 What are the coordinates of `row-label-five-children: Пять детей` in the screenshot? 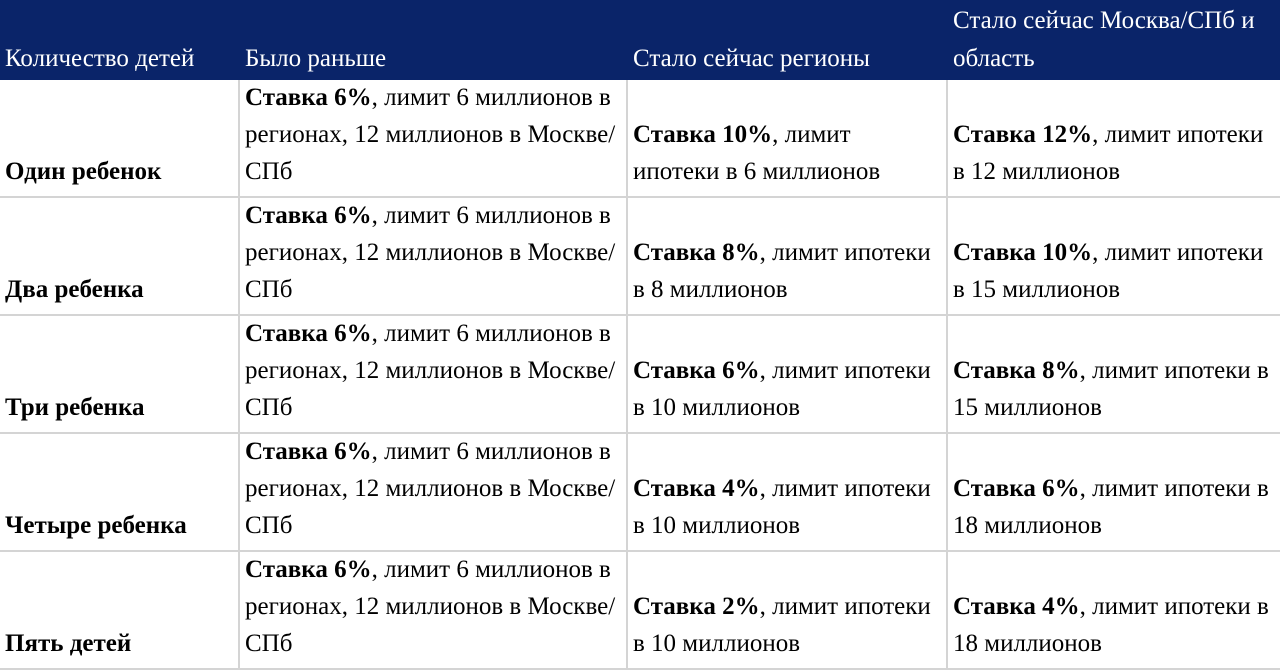 It's located at (120, 611).